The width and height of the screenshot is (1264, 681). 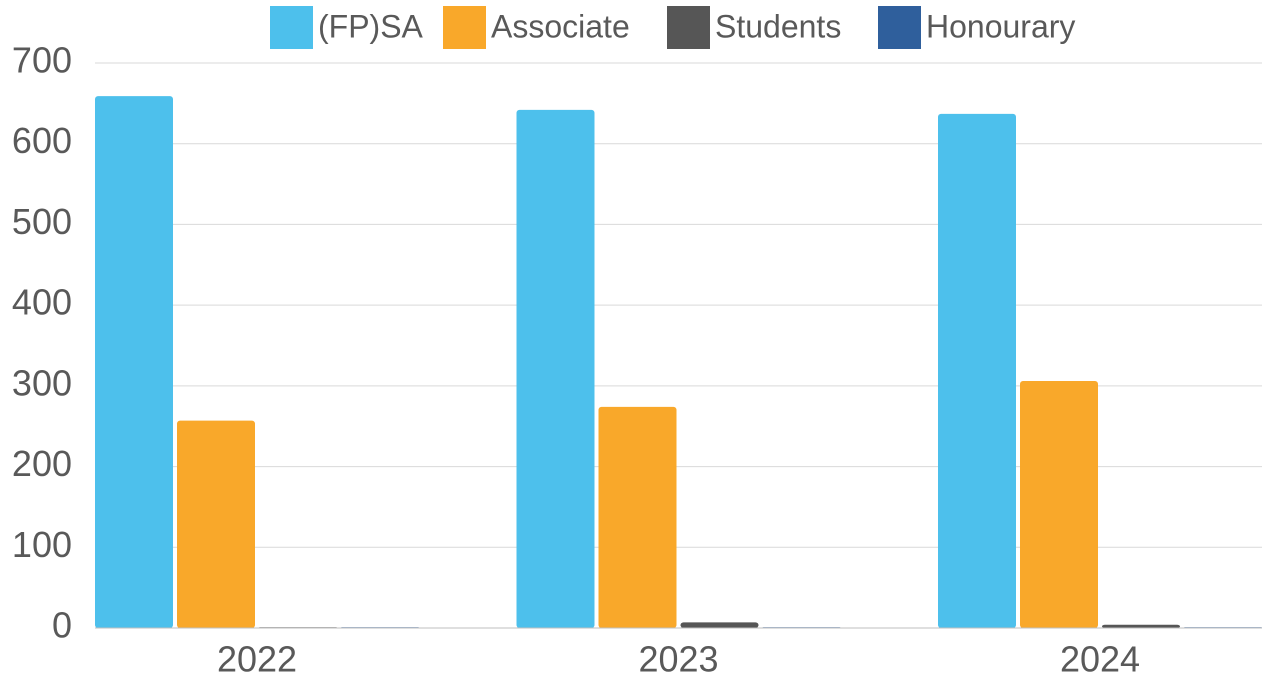 What do you see at coordinates (560, 26) in the screenshot?
I see `legend-label: Associate` at bounding box center [560, 26].